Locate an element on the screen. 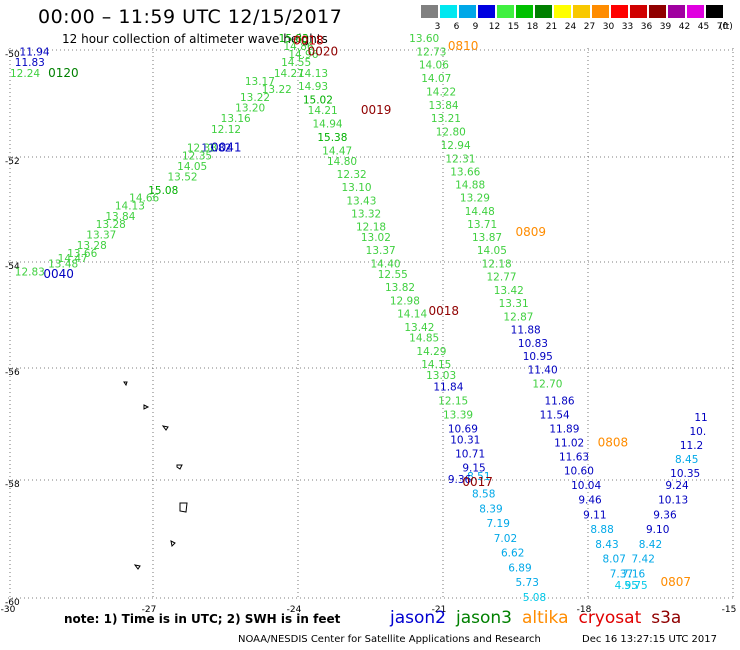  legend-bin-label: 42 is located at coordinates (684, 27).